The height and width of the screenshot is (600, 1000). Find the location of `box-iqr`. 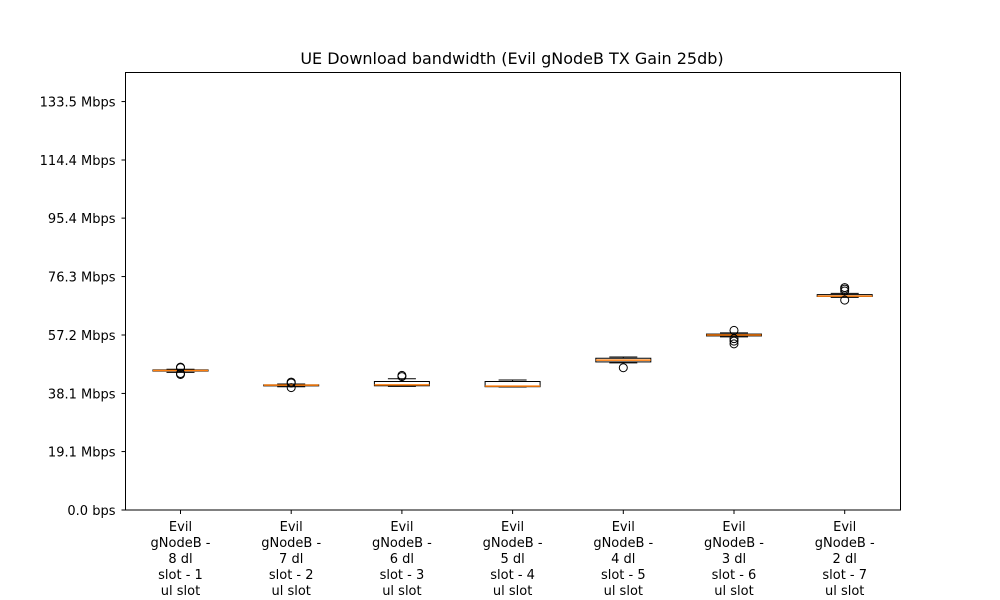

box-iqr is located at coordinates (401, 384).